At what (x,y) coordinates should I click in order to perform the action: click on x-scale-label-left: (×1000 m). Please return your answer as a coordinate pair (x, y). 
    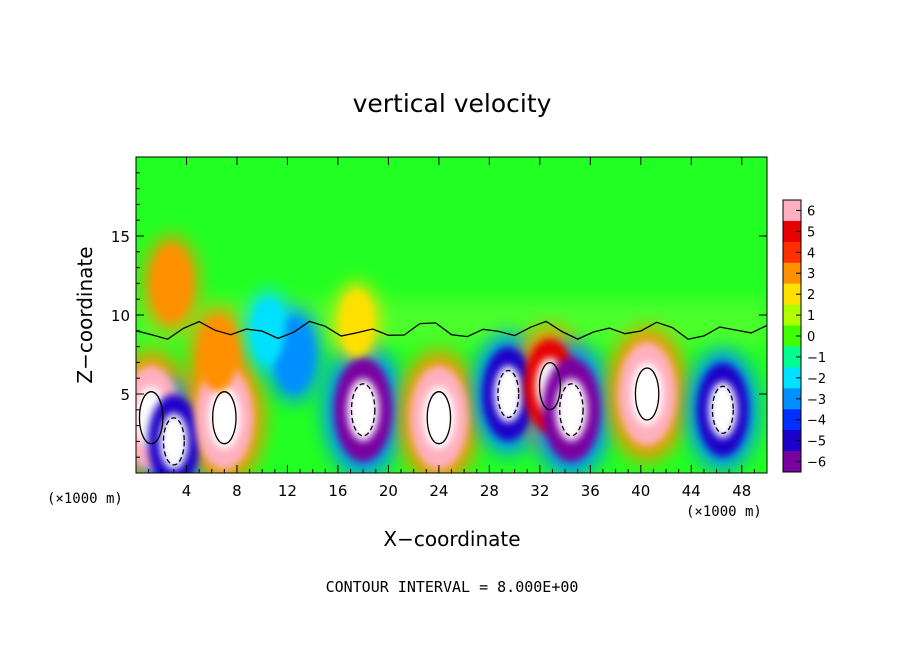
    Looking at the image, I should click on (85, 499).